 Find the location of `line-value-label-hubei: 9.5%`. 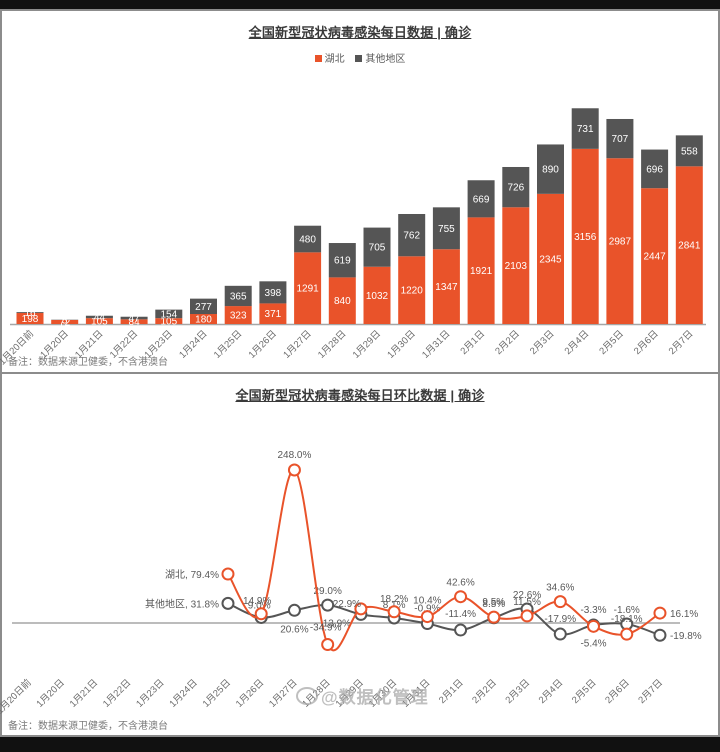

line-value-label-hubei: 9.5% is located at coordinates (493, 602).